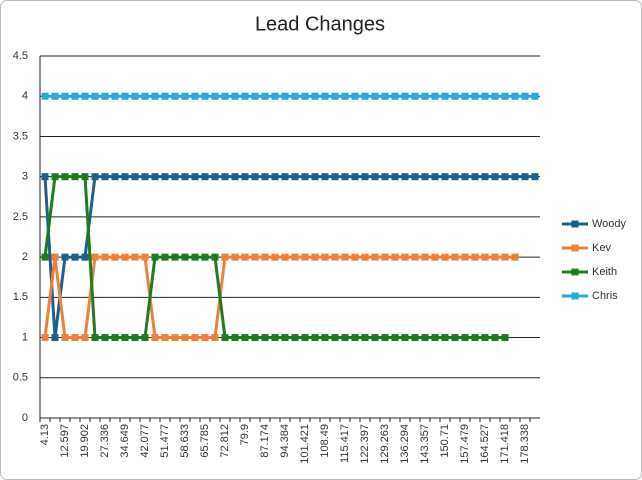 The height and width of the screenshot is (480, 642). I want to click on chart-title: Lead Changes, so click(320, 24).